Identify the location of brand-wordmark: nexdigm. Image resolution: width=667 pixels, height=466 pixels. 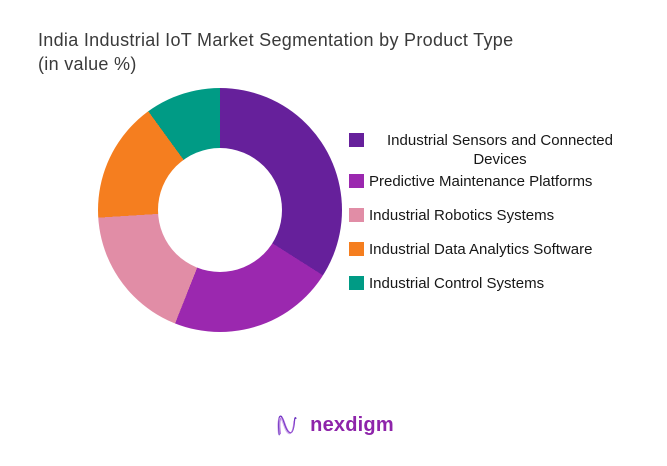
(352, 424).